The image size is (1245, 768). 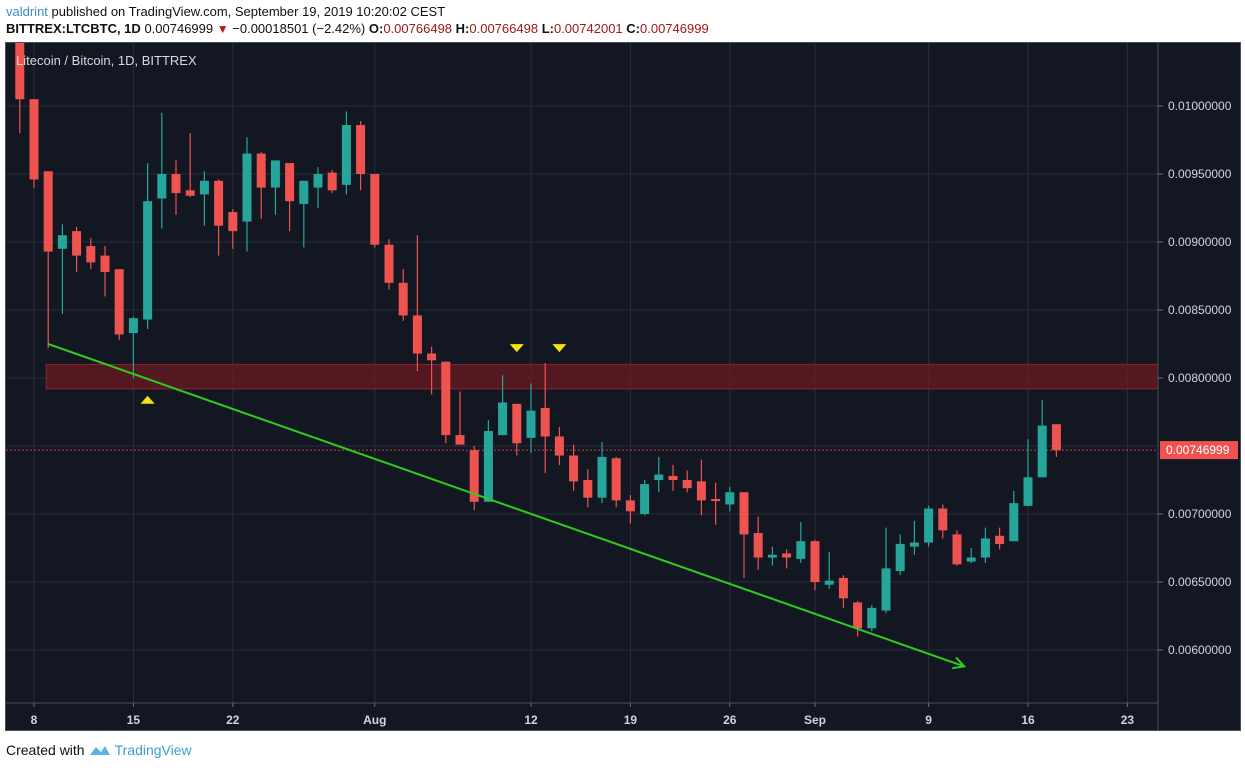 I want to click on time-axis-label: 15, so click(x=134, y=720).